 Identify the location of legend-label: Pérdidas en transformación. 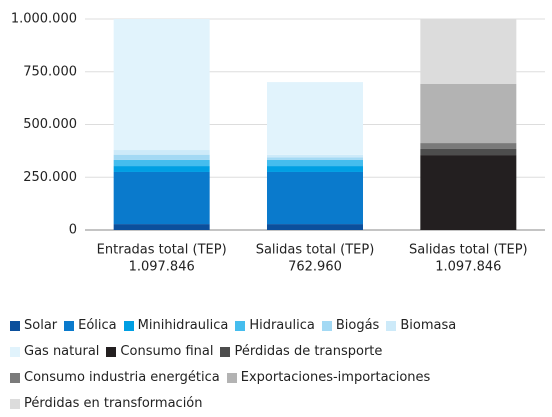
(113, 403).